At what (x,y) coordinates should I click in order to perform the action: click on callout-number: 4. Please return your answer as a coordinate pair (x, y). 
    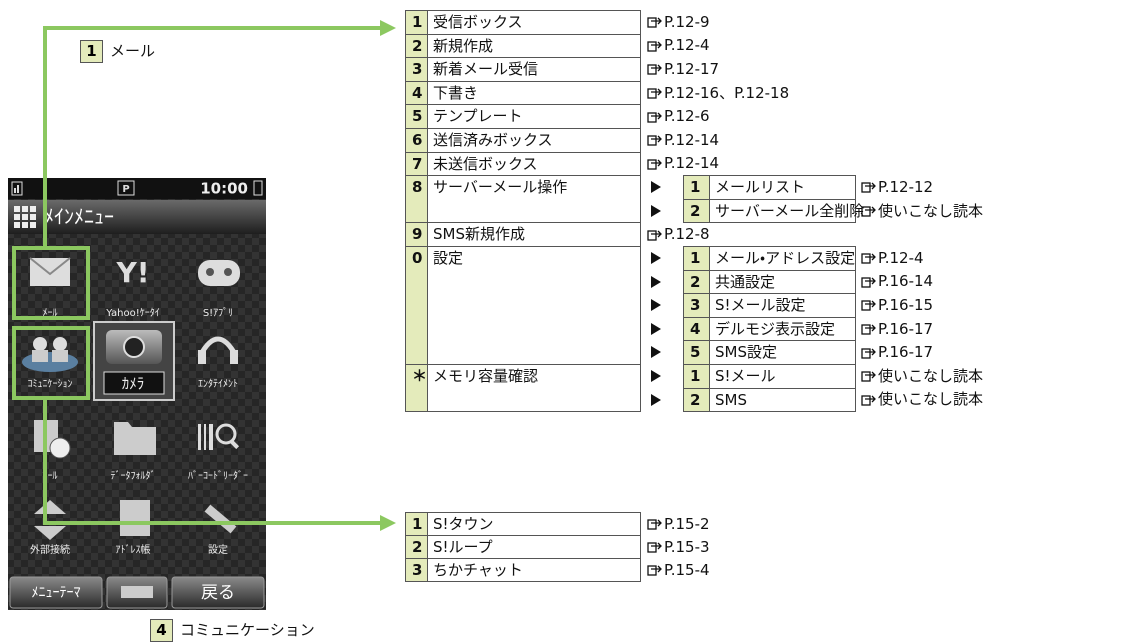
    Looking at the image, I should click on (161, 630).